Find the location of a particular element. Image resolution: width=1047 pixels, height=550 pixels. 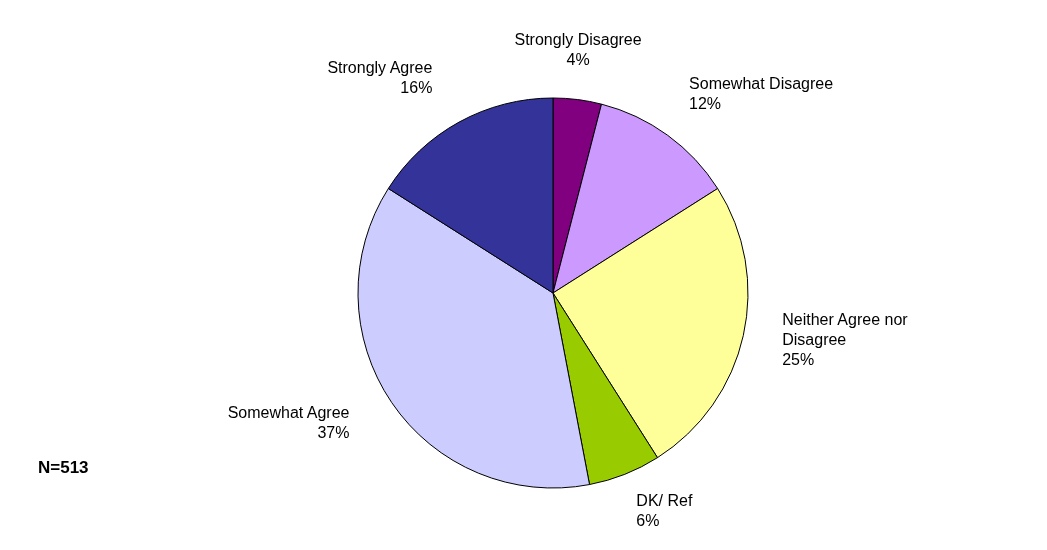

text: N=513 is located at coordinates (63, 468).